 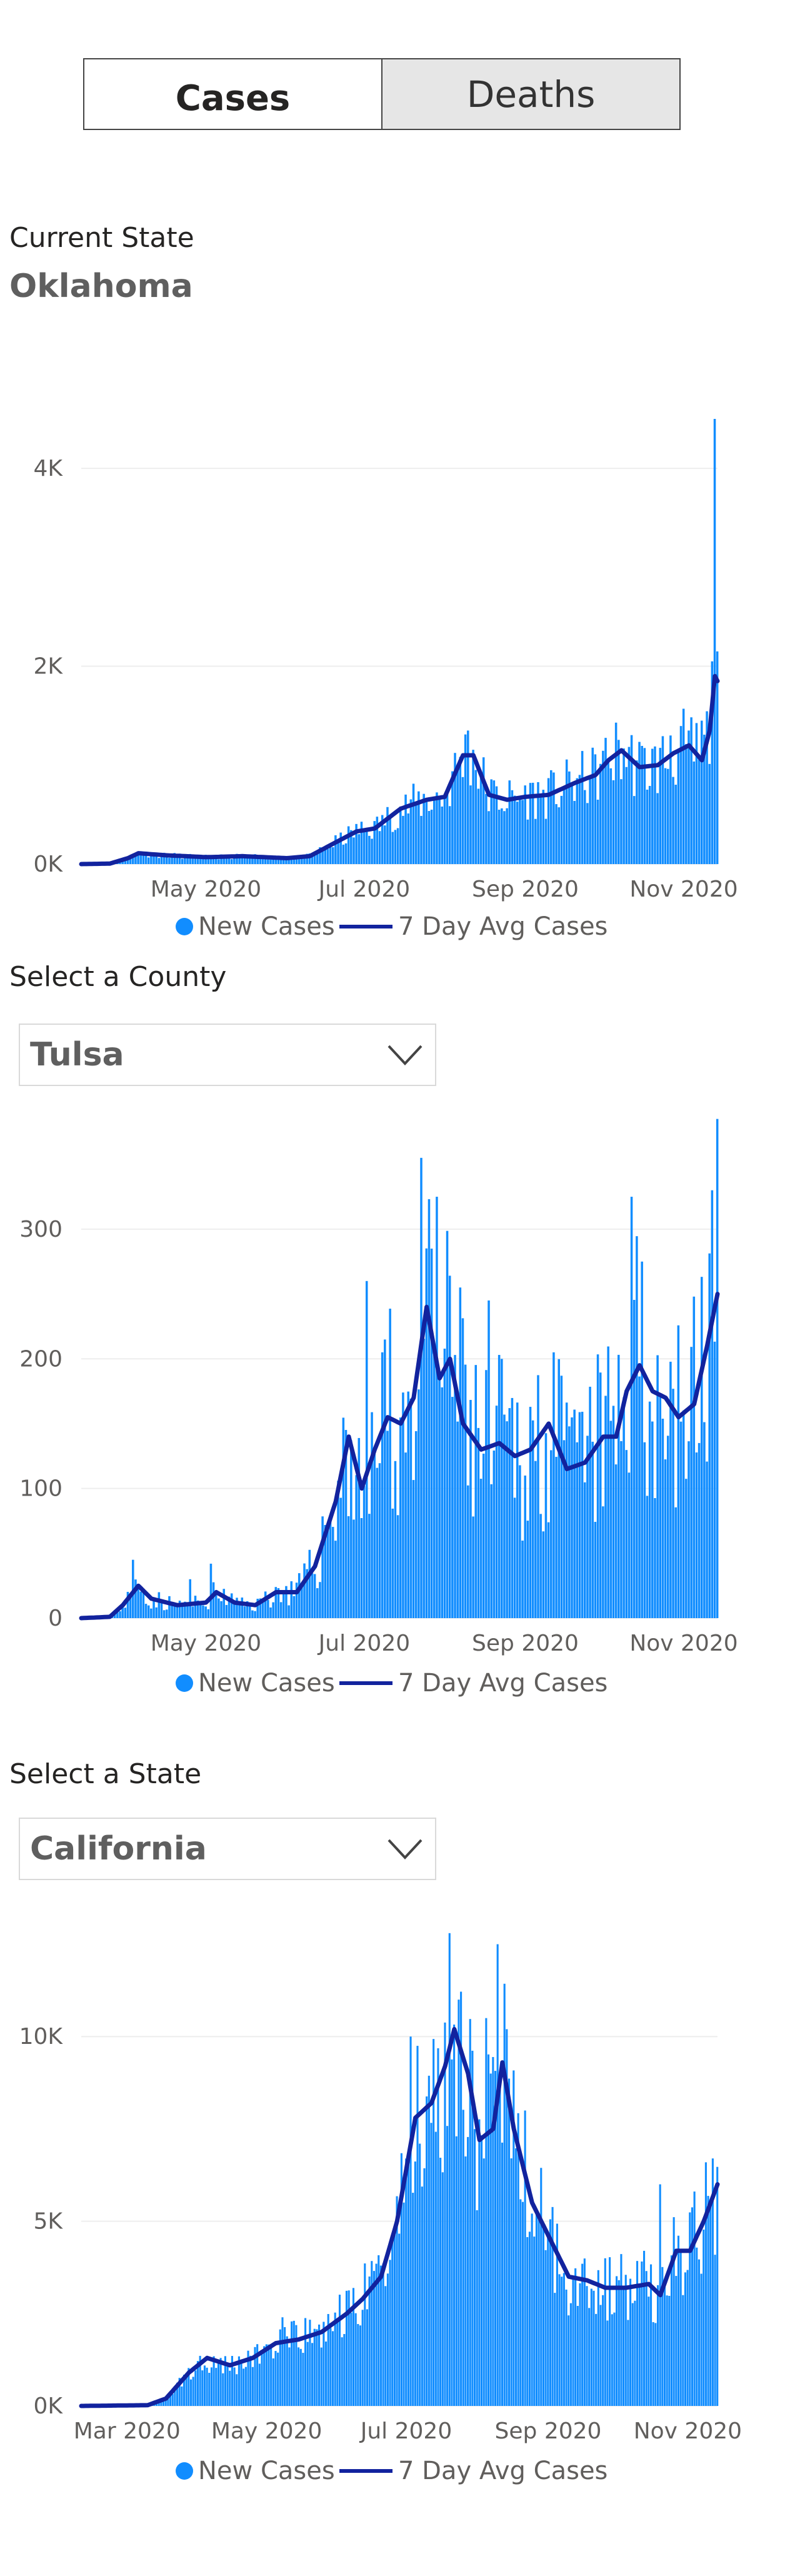 I want to click on state-dropdown: California, so click(x=227, y=1849).